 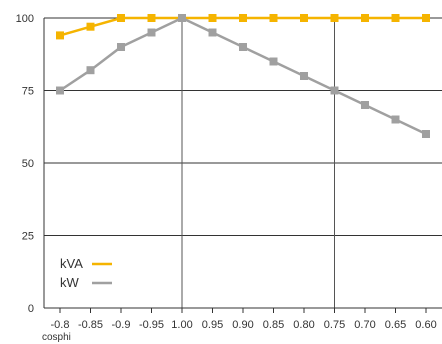 What do you see at coordinates (31, 309) in the screenshot?
I see `y-tick-label: 0` at bounding box center [31, 309].